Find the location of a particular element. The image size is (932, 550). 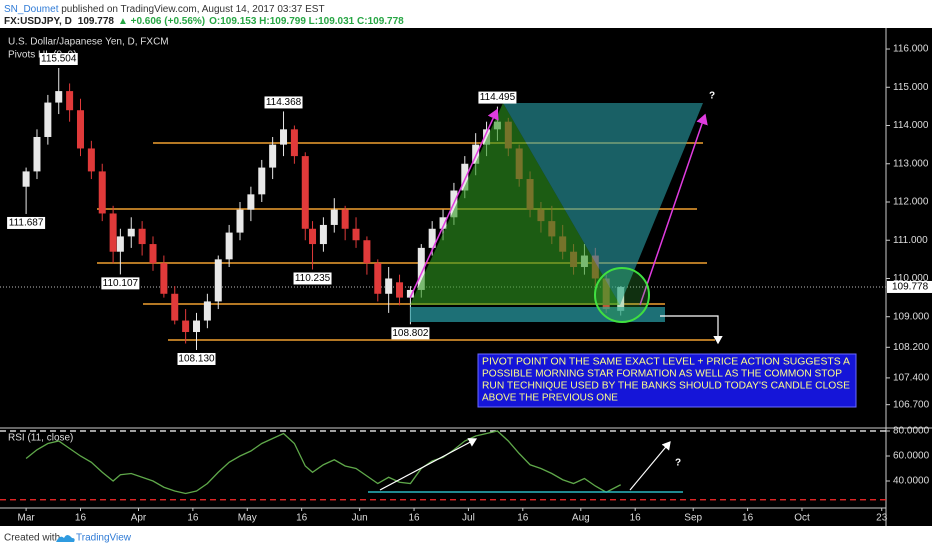

pivot-label: 114.495 is located at coordinates (498, 97).